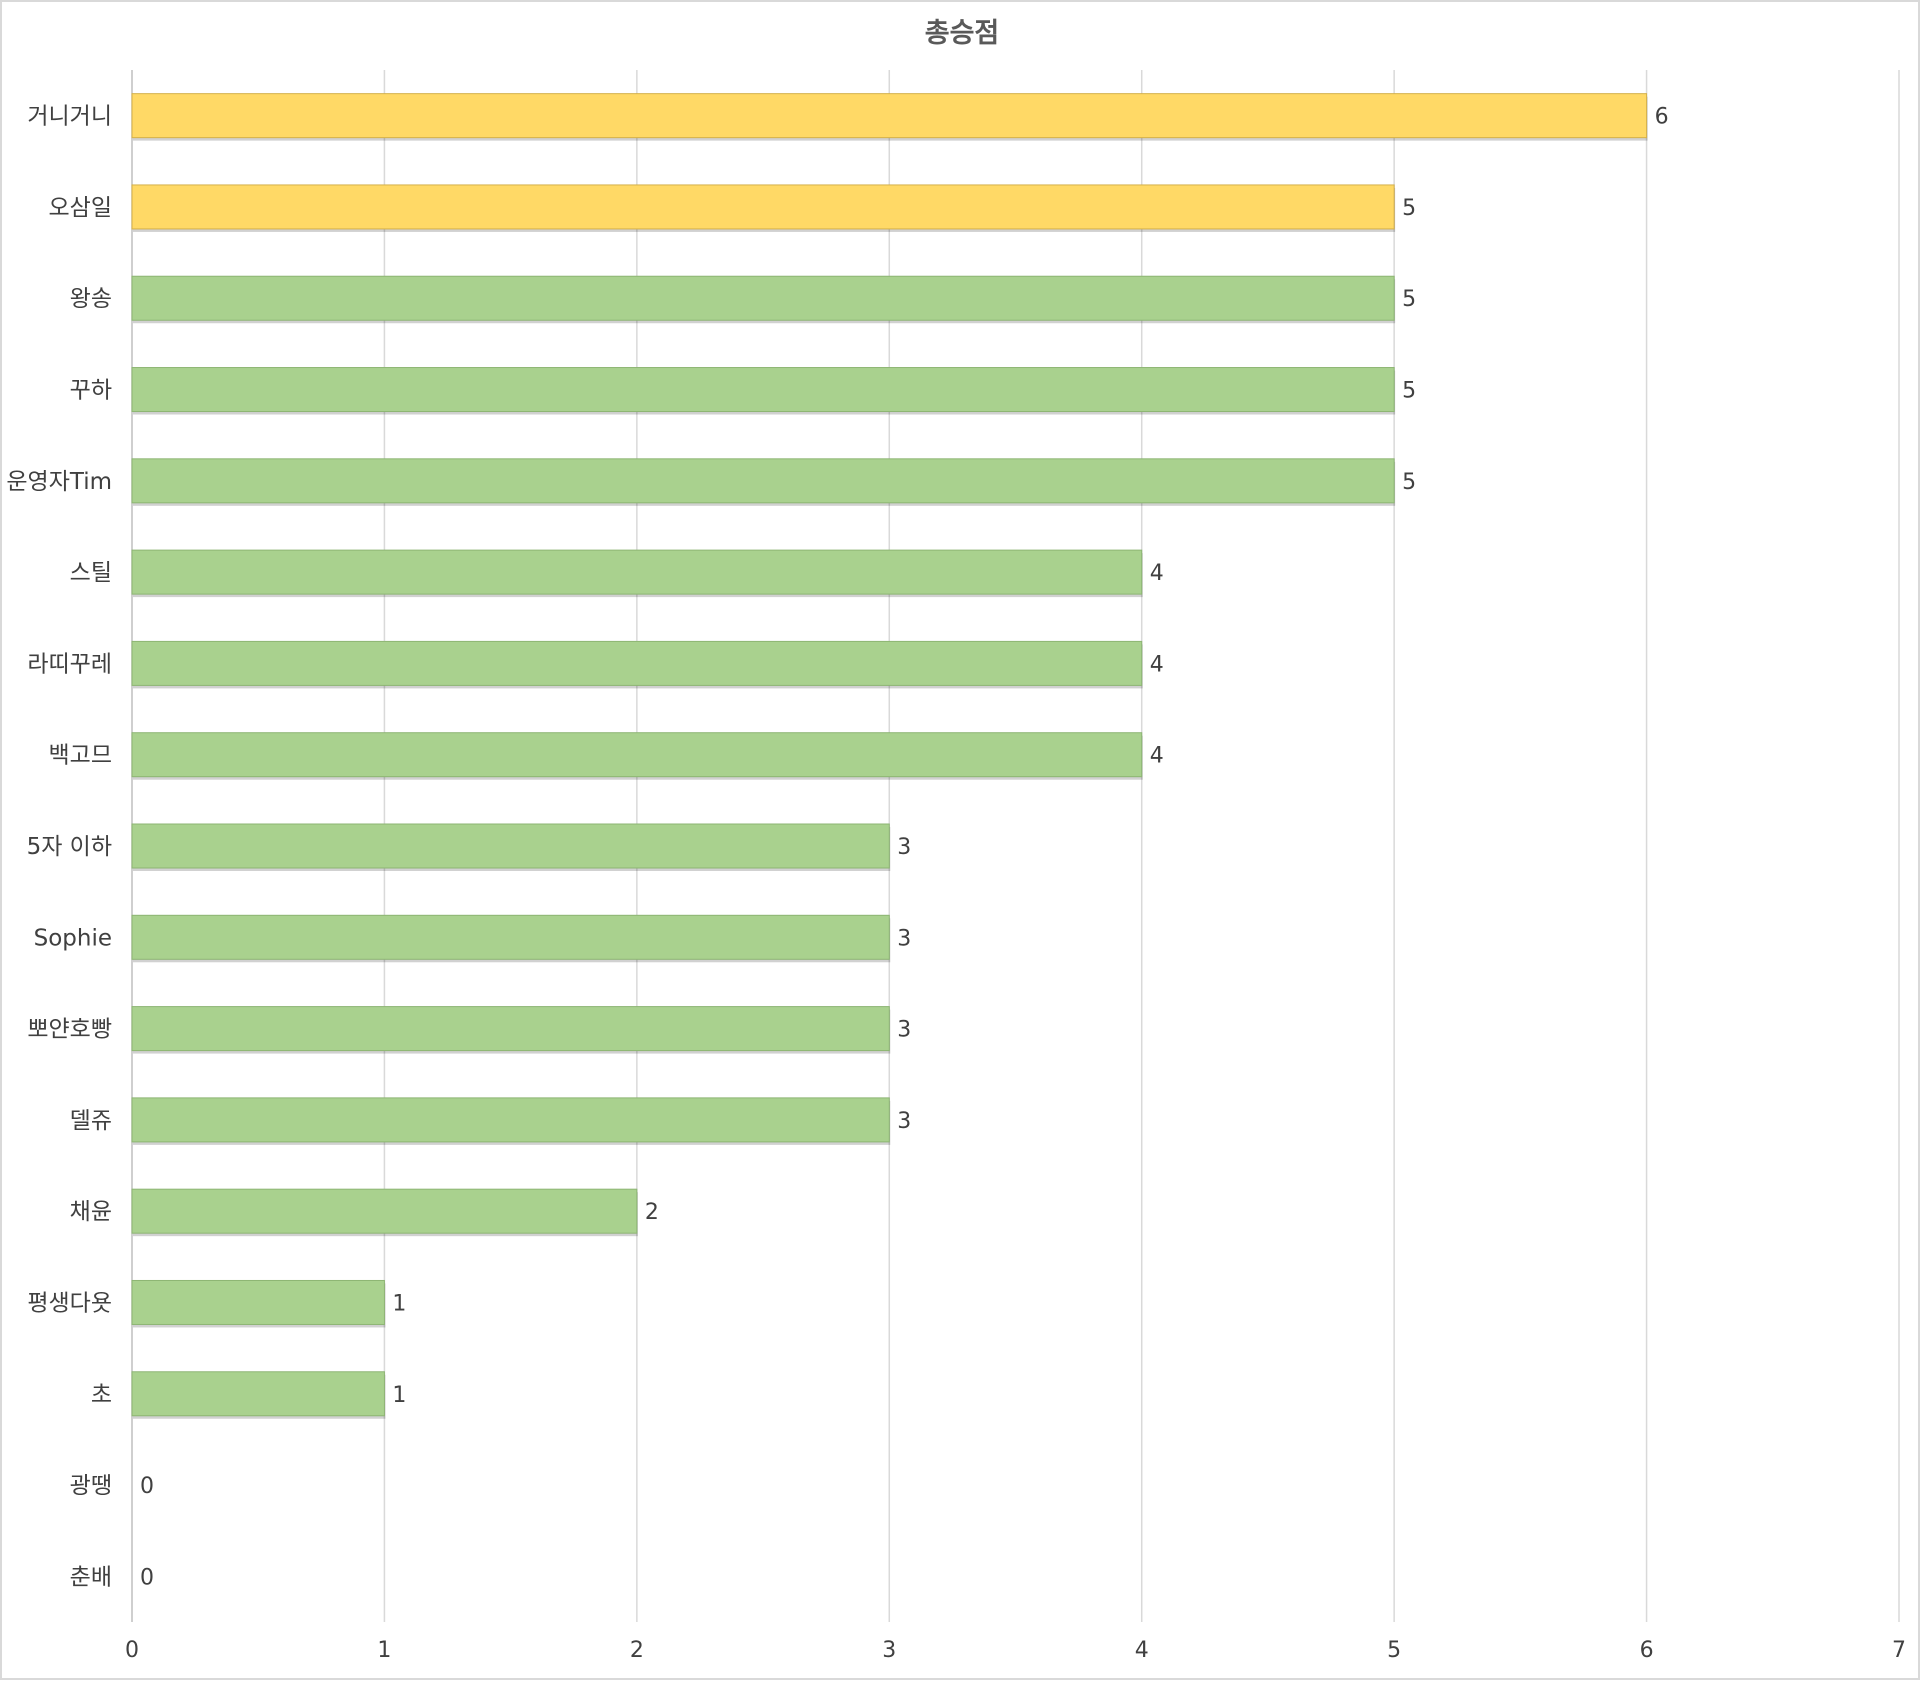 Image resolution: width=1920 pixels, height=1682 pixels. Describe the element at coordinates (763, 481) in the screenshot. I see `bar-운영자Tim` at that location.